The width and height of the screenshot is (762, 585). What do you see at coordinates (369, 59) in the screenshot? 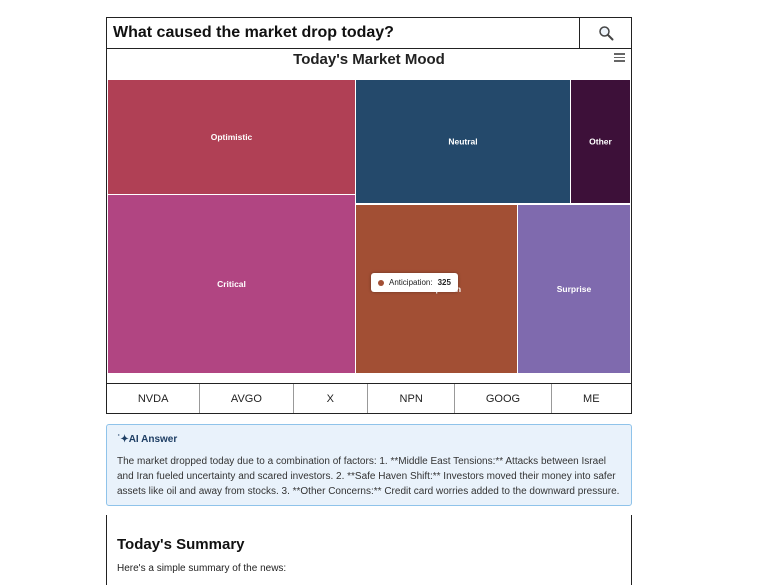
I see `chart-title: Today's Market Mood` at bounding box center [369, 59].